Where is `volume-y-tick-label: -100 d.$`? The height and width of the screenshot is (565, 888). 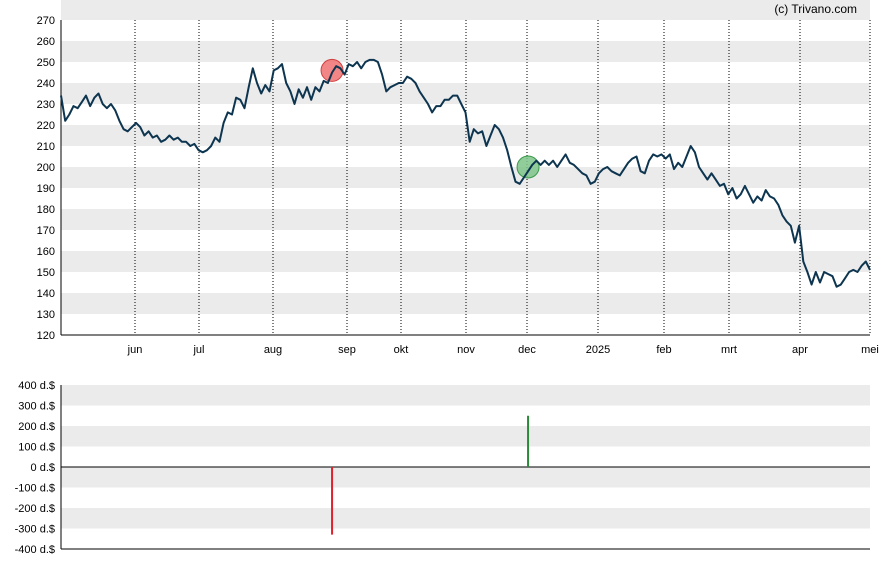
volume-y-tick-label: -100 d.$ is located at coordinates (35, 489).